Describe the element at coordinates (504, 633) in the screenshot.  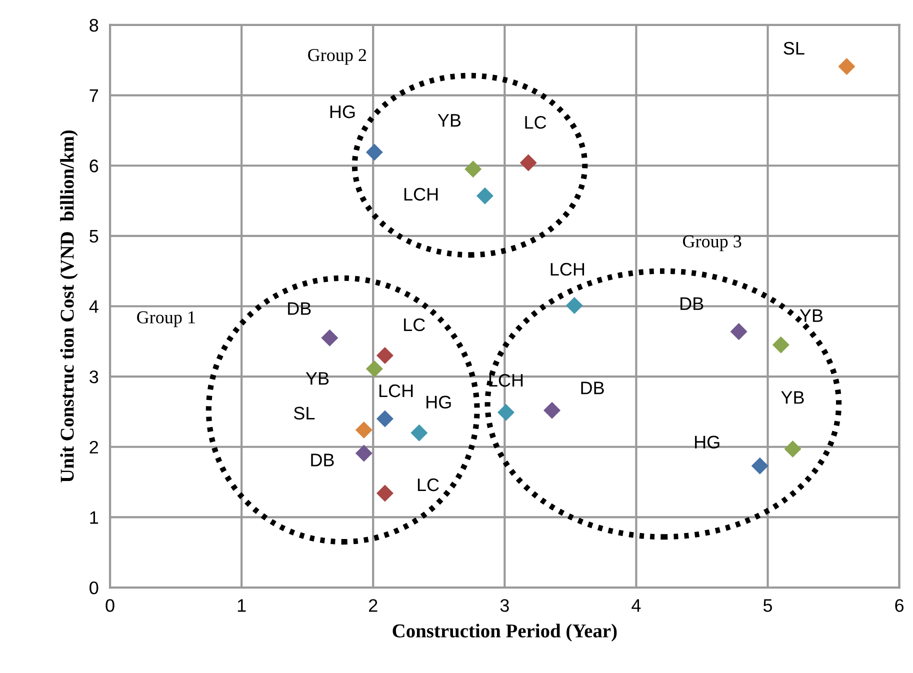
I see `x-axis-title: Construction Period (Year)` at that location.